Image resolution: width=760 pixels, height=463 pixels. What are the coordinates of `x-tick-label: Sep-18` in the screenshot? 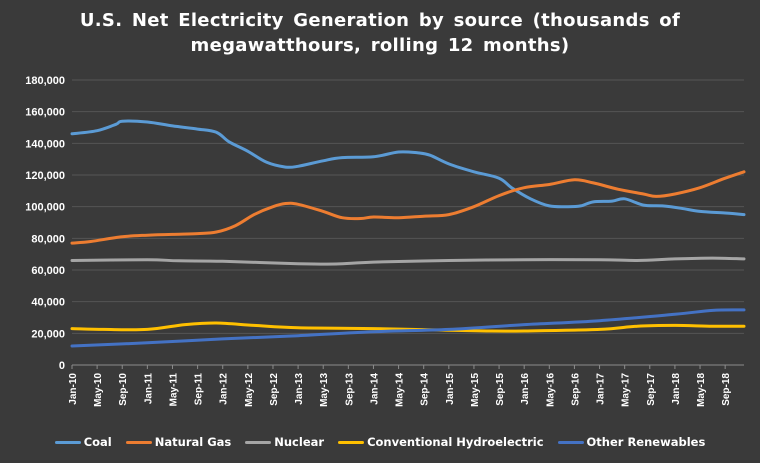 It's located at (726, 389).